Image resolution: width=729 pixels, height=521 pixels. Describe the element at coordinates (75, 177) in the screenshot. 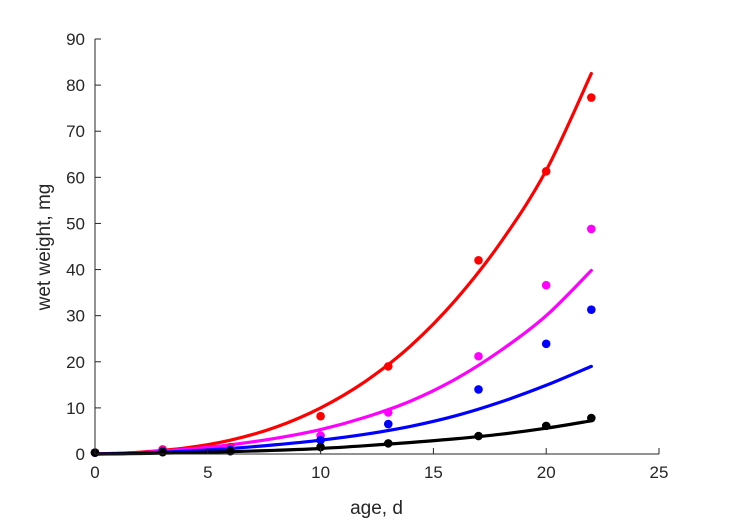

I see `y-tick-label: 60` at that location.